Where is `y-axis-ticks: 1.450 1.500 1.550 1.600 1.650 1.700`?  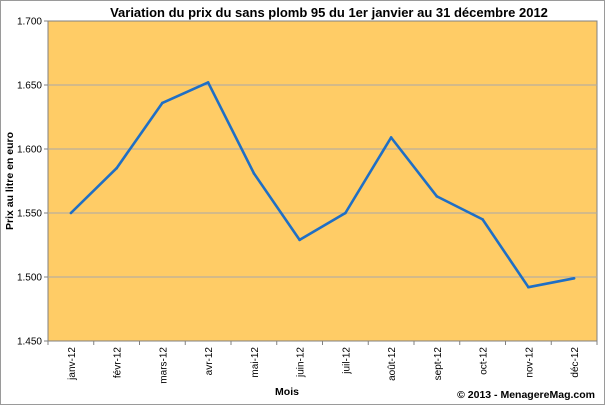 y-axis-ticks: 1.450 1.500 1.550 1.600 1.650 1.700 is located at coordinates (32, 182).